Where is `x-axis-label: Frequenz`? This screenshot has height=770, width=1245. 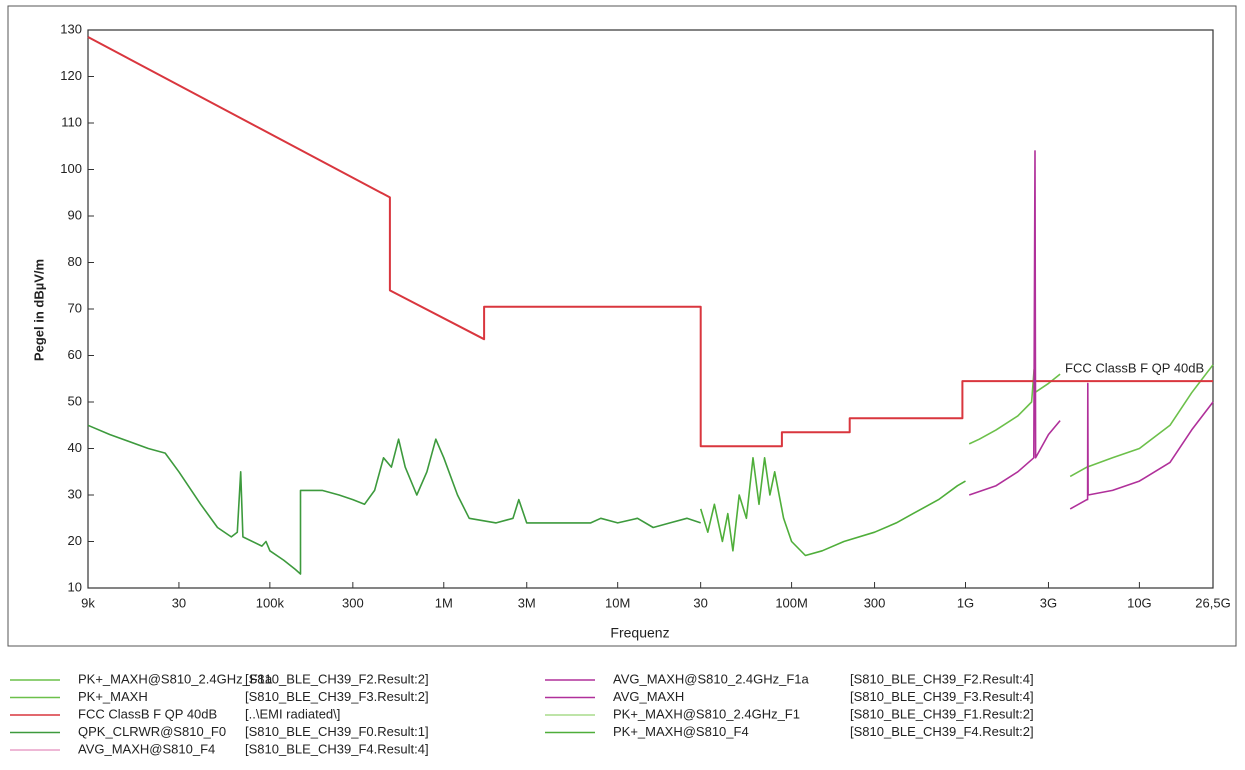 x-axis-label: Frequenz is located at coordinates (639, 633).